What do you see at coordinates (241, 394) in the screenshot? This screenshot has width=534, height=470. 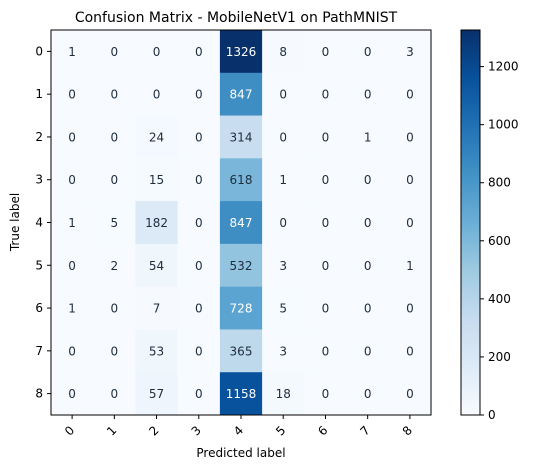 I see `cell-value-label: 1158` at bounding box center [241, 394].